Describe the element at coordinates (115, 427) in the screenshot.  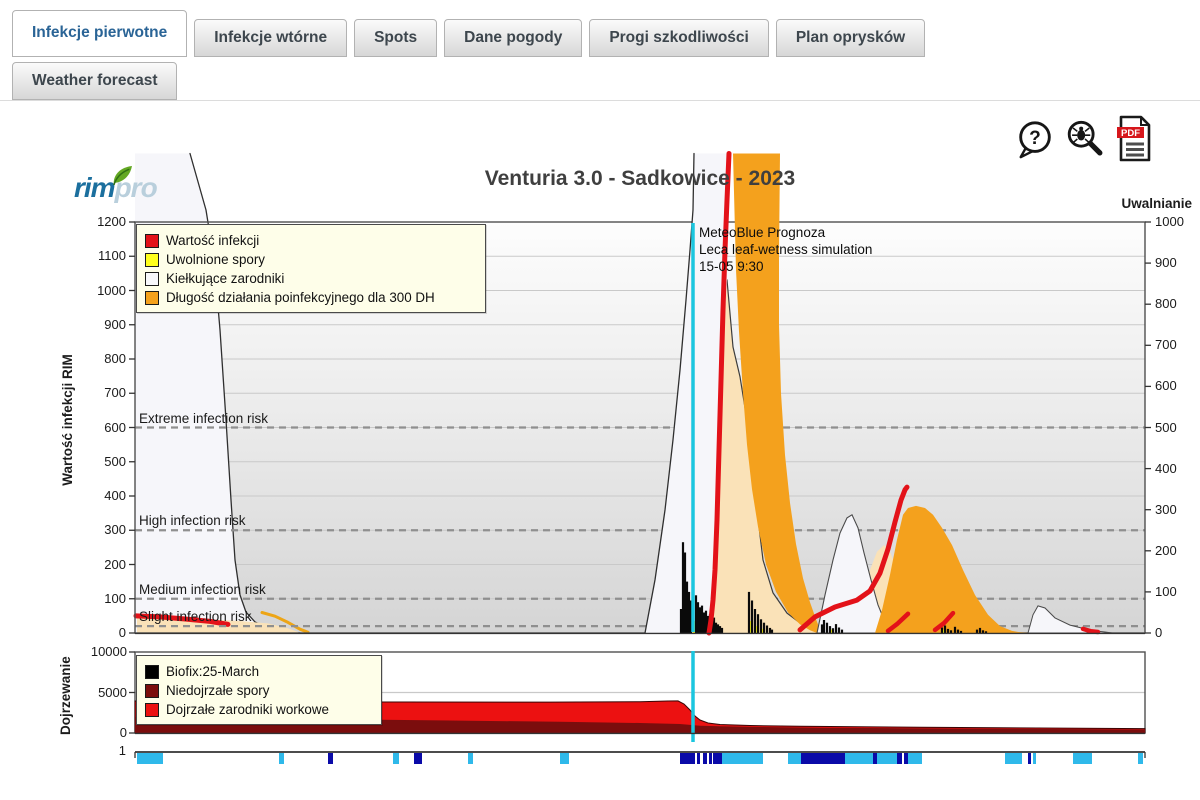
I see `left-axis-tick-600: 600` at that location.